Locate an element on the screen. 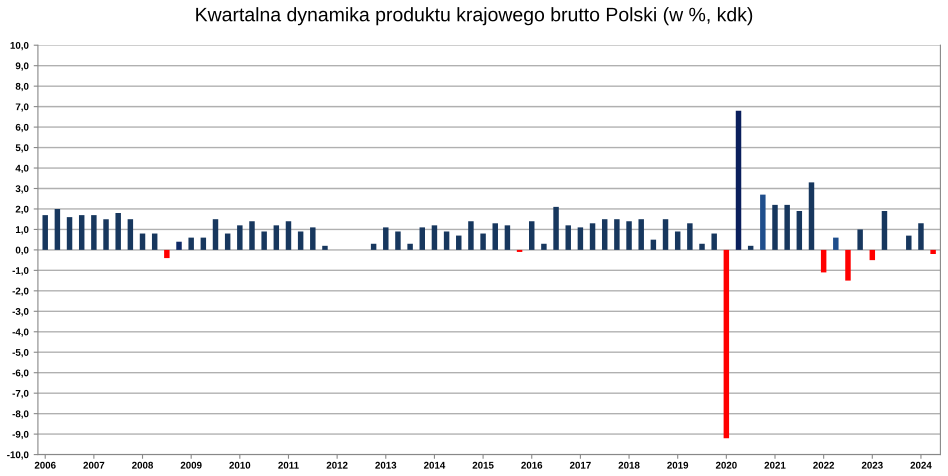  x-tick-label: 2015 is located at coordinates (483, 465).